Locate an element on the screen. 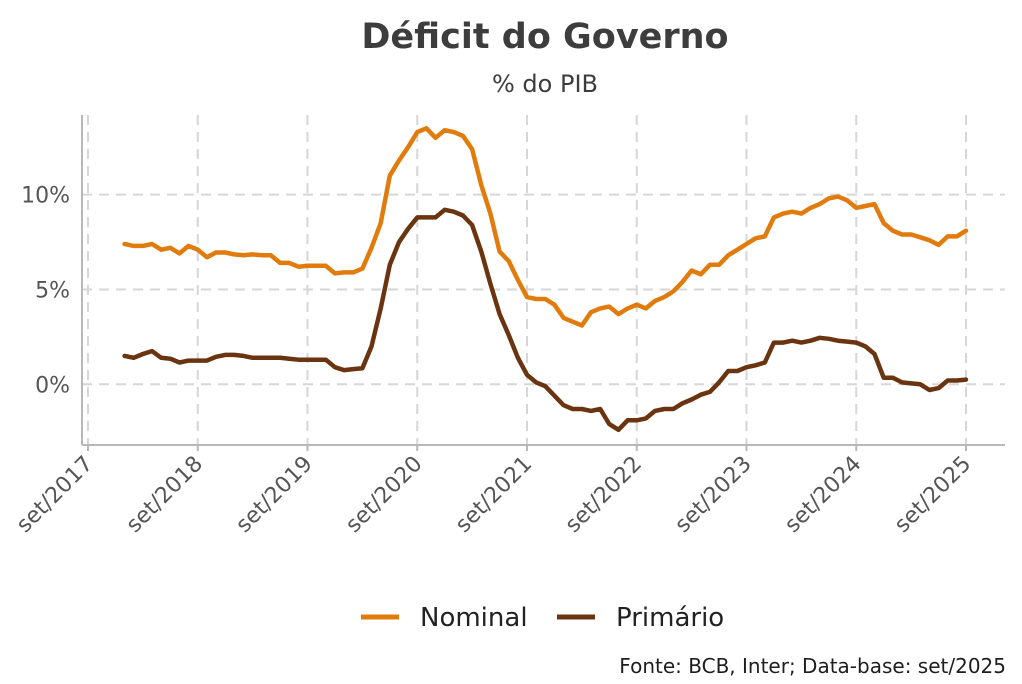 The image size is (1022, 684). chart-subtitle: % do PIB is located at coordinates (545, 84).